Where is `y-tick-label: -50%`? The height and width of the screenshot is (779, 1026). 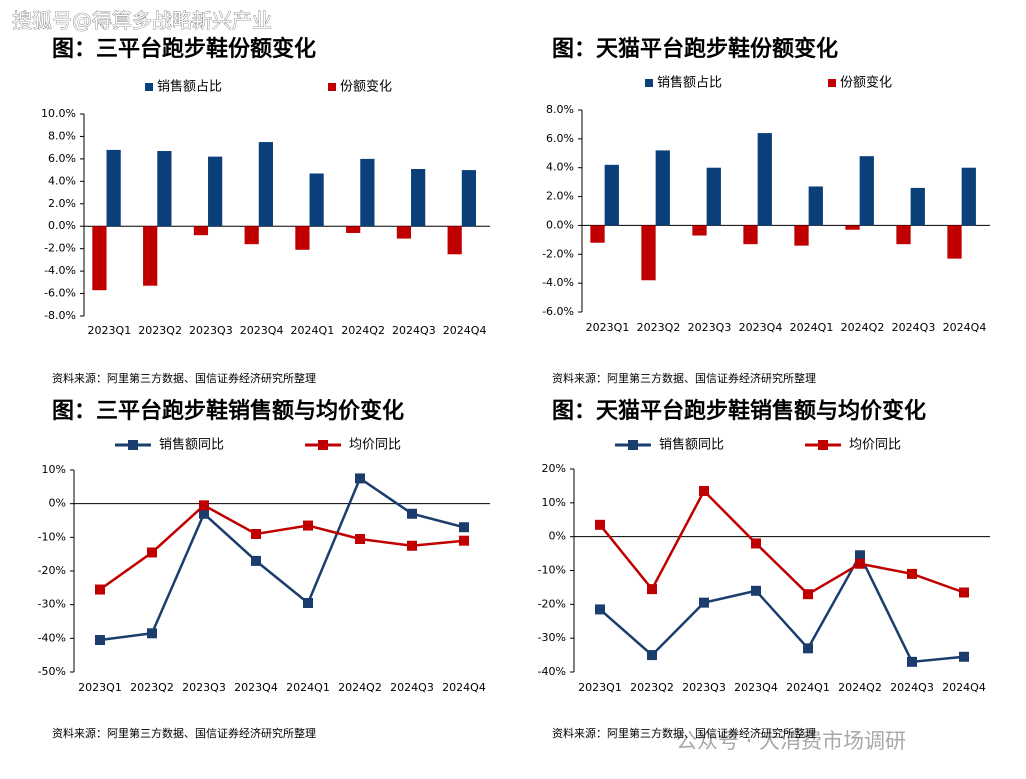
y-tick-label: -50% is located at coordinates (52, 671).